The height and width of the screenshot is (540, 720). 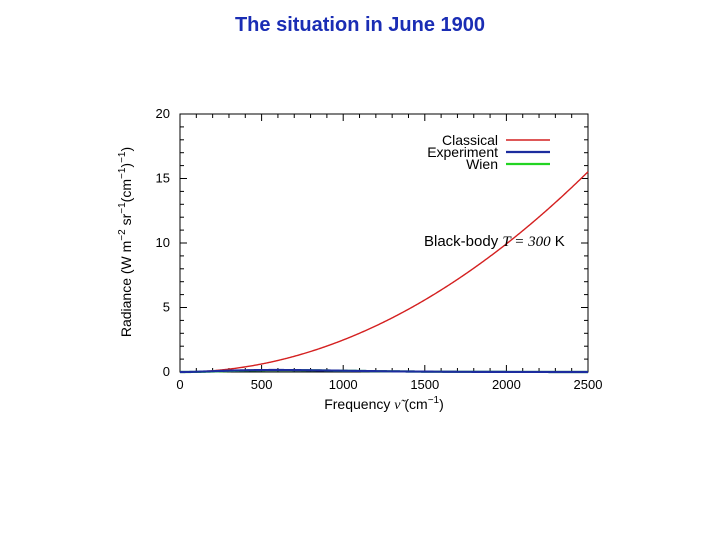 What do you see at coordinates (470, 140) in the screenshot?
I see `legend-label-classical: Classical` at bounding box center [470, 140].